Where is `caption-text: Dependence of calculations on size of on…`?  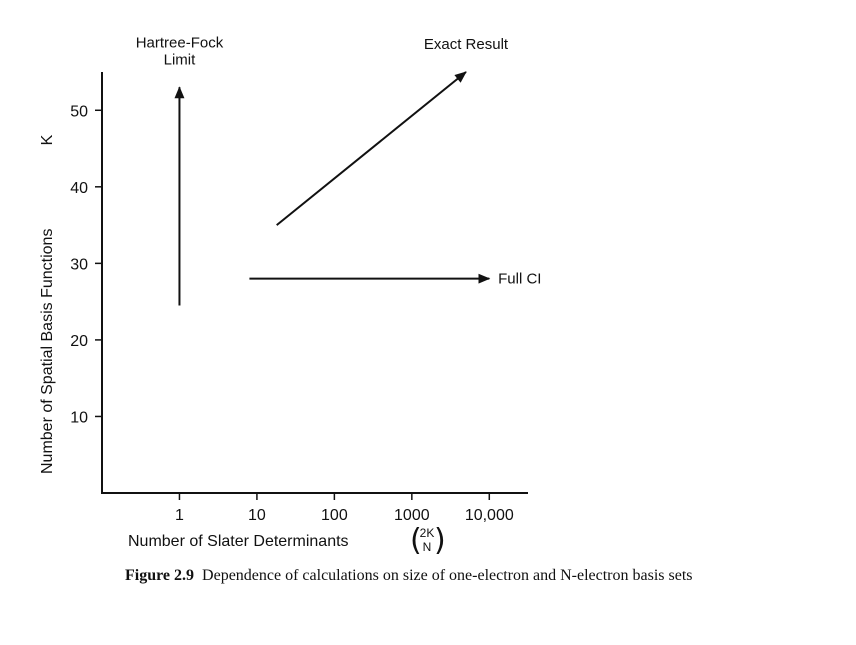
caption-text: Dependence of calculations on size of on… is located at coordinates (447, 575).